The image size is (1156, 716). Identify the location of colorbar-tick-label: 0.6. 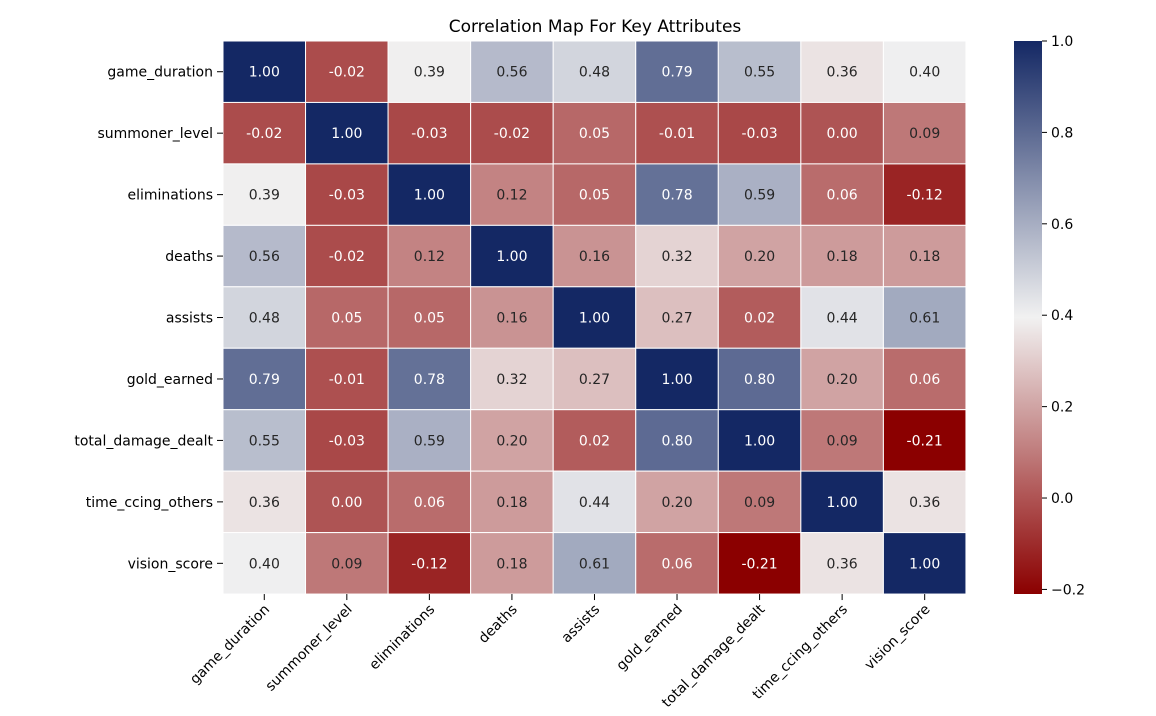
(1062, 225).